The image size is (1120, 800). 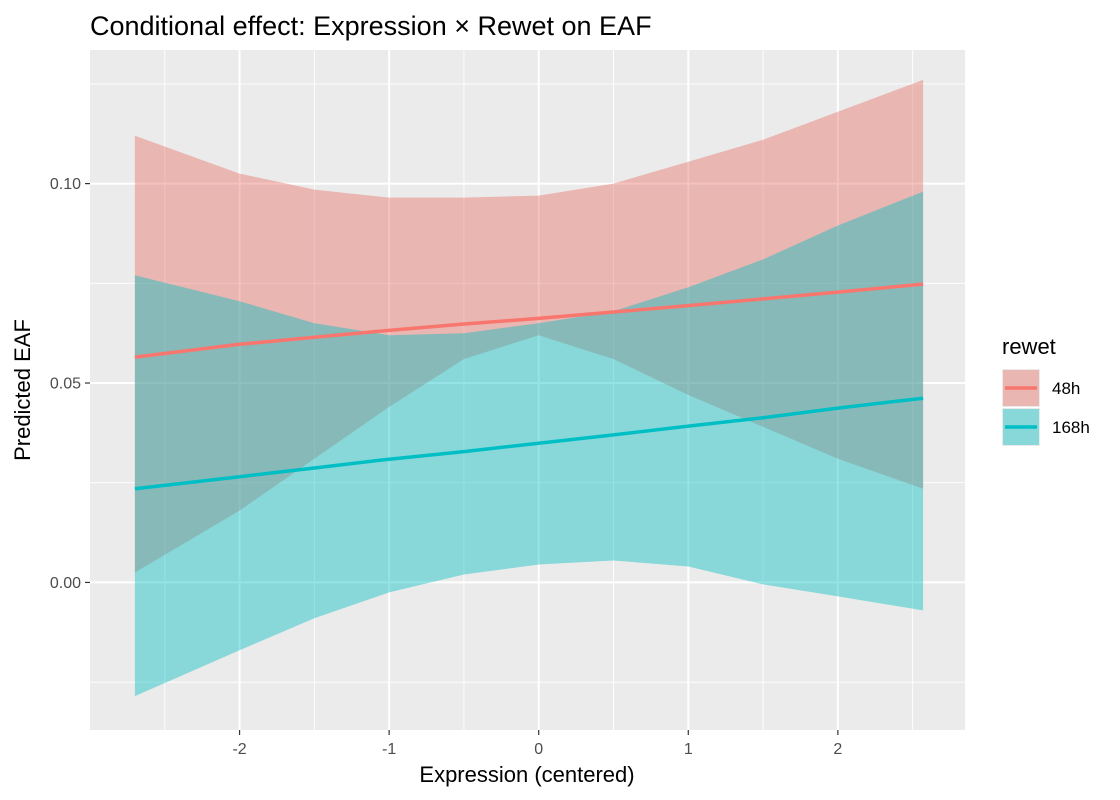 I want to click on line-168h, so click(x=529, y=443).